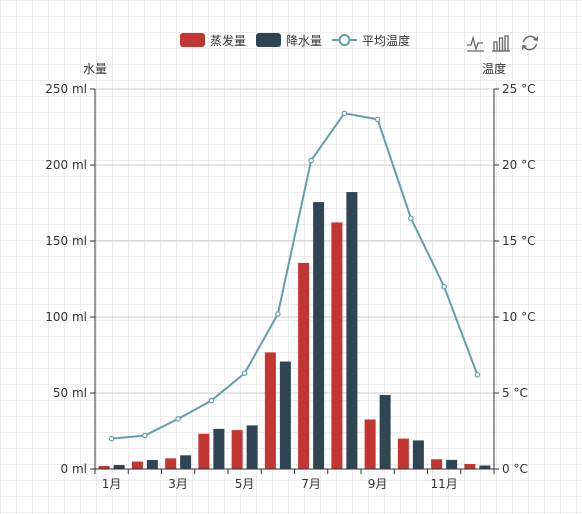 This screenshot has height=514, width=582. What do you see at coordinates (66, 317) in the screenshot?
I see `y-left-tick-label: 100 ml` at bounding box center [66, 317].